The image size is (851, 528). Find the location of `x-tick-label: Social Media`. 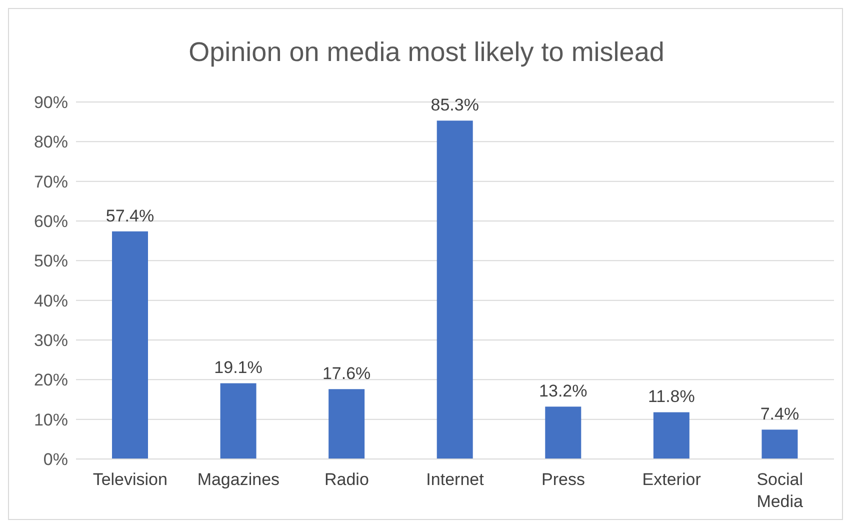

x-tick-label: Social Media is located at coordinates (780, 490).